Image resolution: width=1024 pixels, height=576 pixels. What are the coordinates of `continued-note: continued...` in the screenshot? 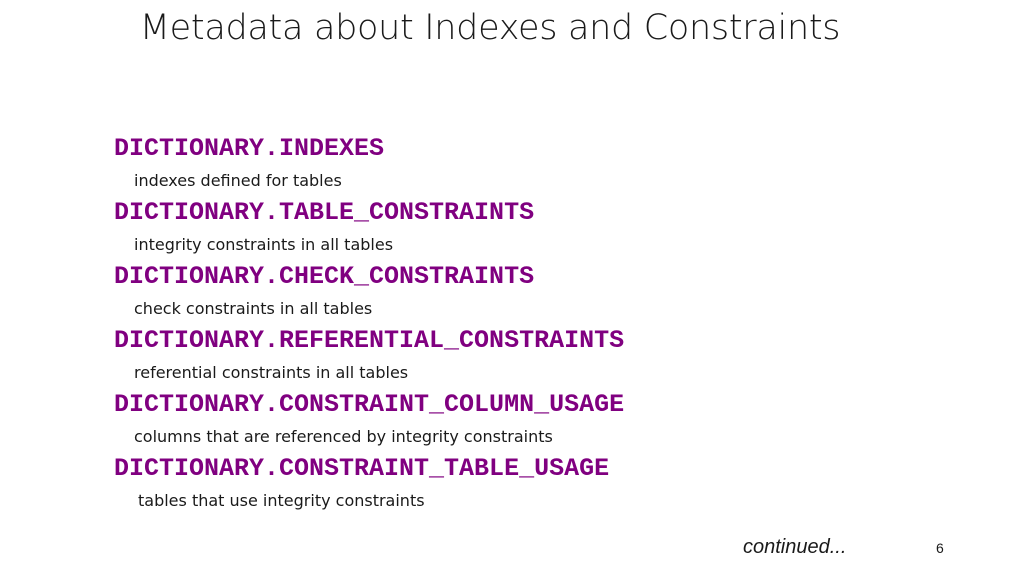 It's located at (794, 547).